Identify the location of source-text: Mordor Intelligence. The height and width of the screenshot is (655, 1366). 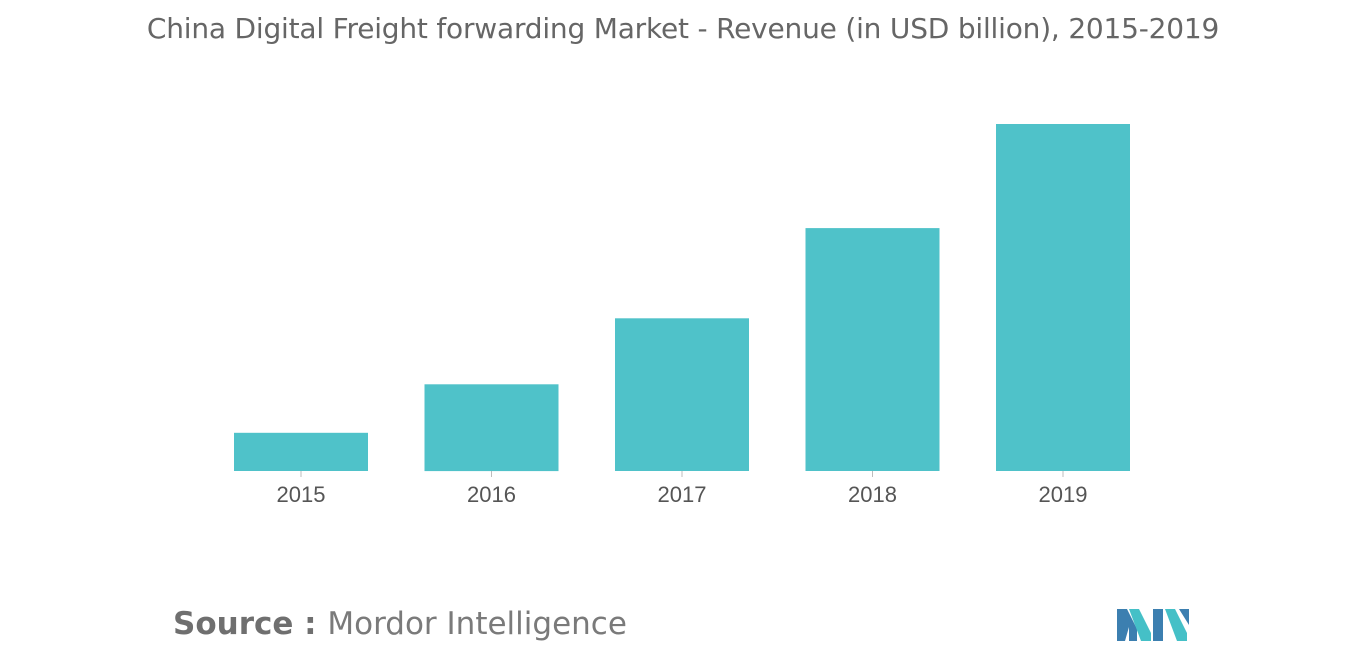
(477, 624).